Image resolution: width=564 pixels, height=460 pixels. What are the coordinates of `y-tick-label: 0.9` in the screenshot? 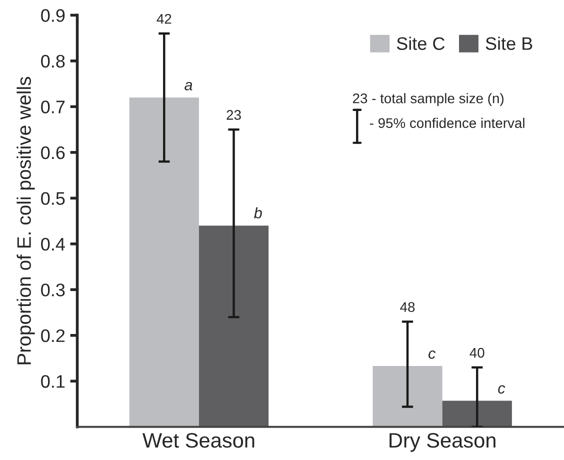 It's located at (53, 15).